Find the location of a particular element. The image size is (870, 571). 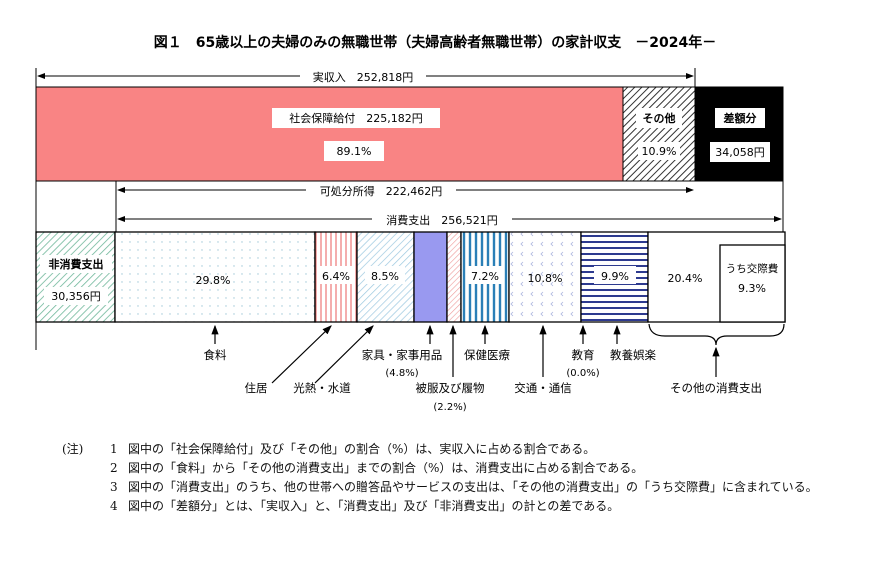

utilities-percent: 8.5% is located at coordinates (385, 276).